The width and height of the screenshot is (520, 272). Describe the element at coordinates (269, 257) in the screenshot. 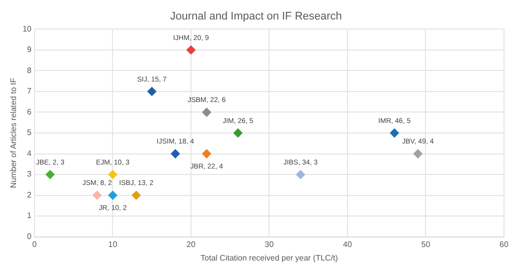

I see `x-axis-title: Total Citation received per year (TLC/t)` at that location.